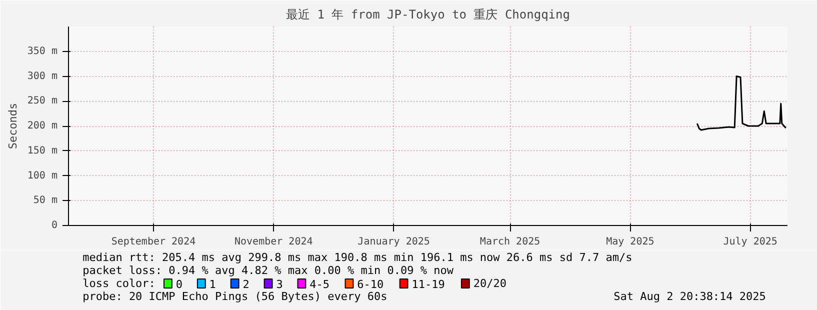 This screenshot has width=817, height=310. I want to click on y-tick-label: 200 m, so click(42, 126).